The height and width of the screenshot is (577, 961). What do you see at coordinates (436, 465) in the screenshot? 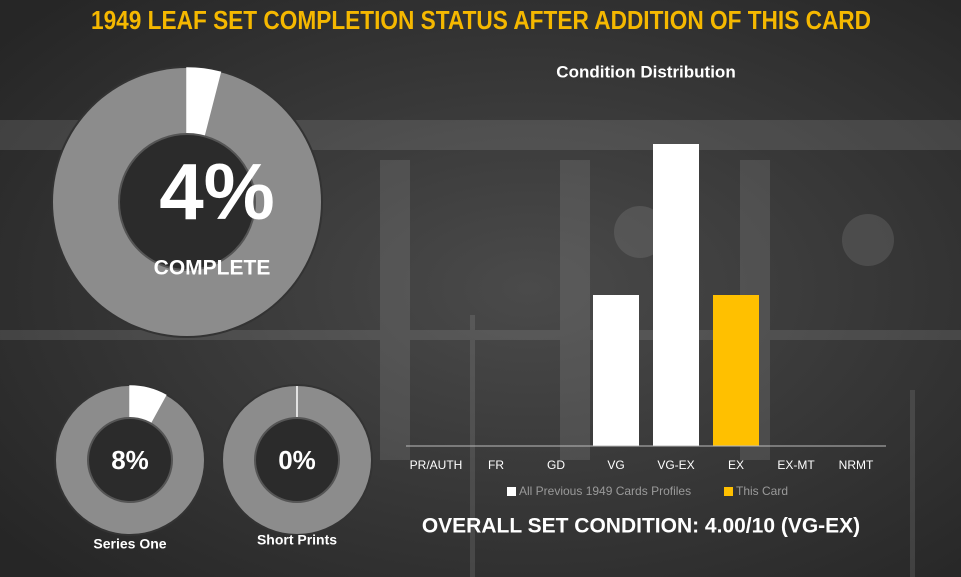
I see `x-tick-label: PR/AUTH` at bounding box center [436, 465].